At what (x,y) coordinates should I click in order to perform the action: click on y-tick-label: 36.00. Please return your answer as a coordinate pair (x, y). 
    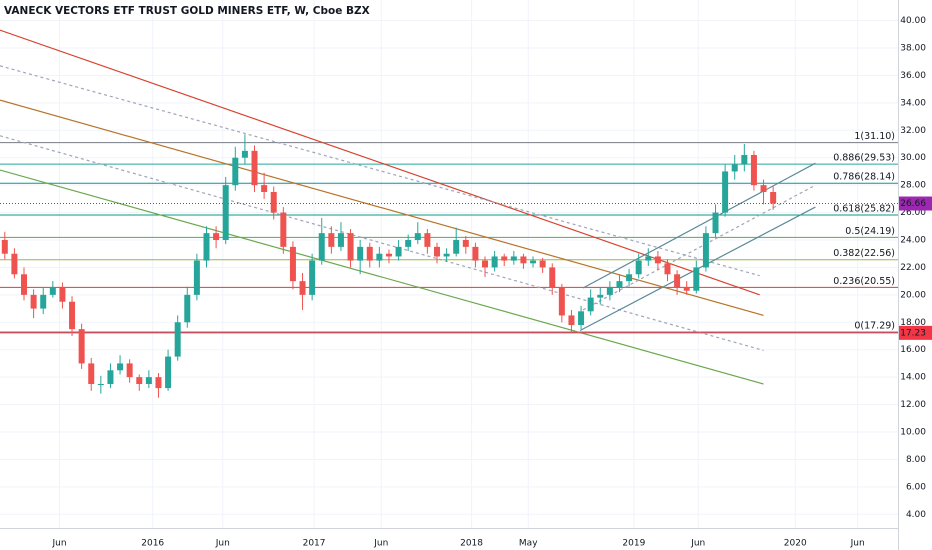
    Looking at the image, I should click on (913, 76).